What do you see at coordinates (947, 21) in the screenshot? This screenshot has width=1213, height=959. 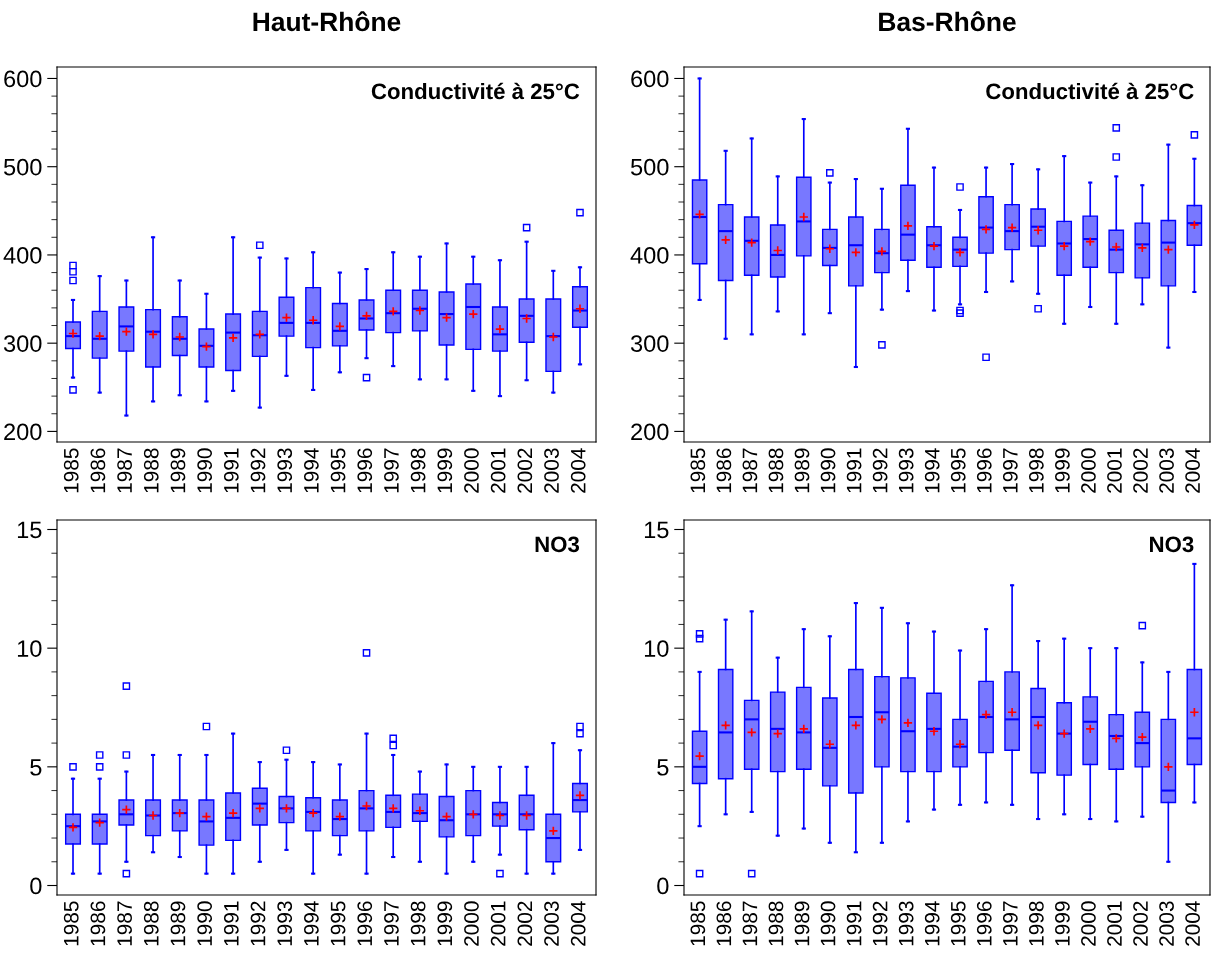 I see `chart-title: Bas-Rhône` at bounding box center [947, 21].